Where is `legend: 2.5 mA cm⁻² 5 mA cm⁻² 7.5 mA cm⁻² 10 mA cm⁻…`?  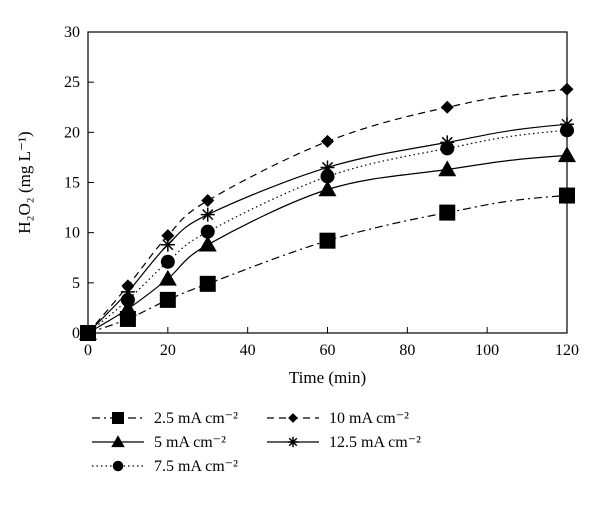
legend: 2.5 mA cm⁻² 5 mA cm⁻² 7.5 mA cm⁻² 10 mA cm⁻… is located at coordinates (256, 442).